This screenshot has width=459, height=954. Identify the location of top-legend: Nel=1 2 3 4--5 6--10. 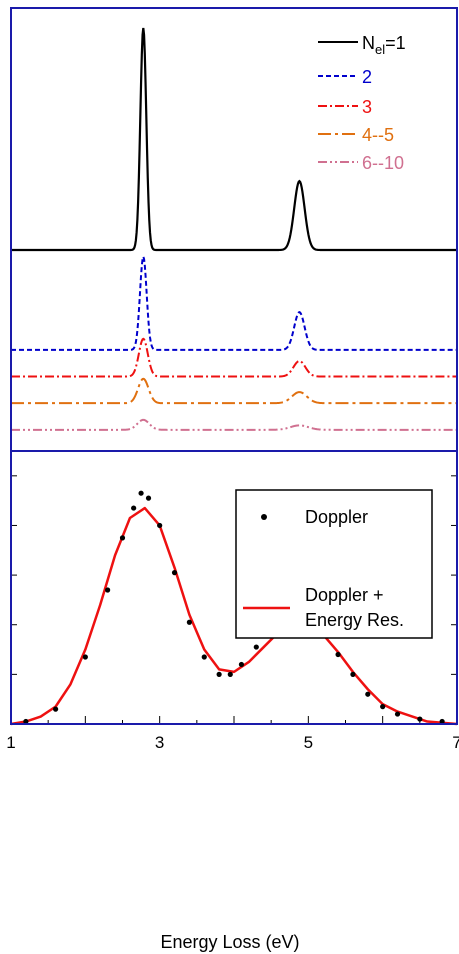
(362, 103).